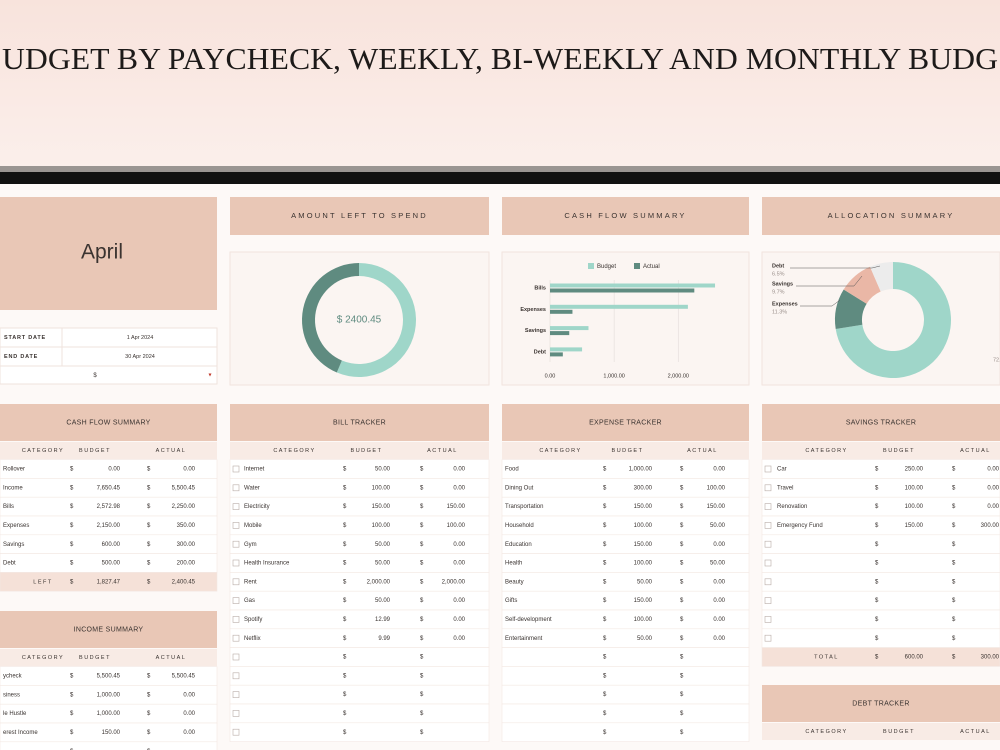  Describe the element at coordinates (184, 488) in the screenshot. I see `row-actual: 5,500.45` at that location.